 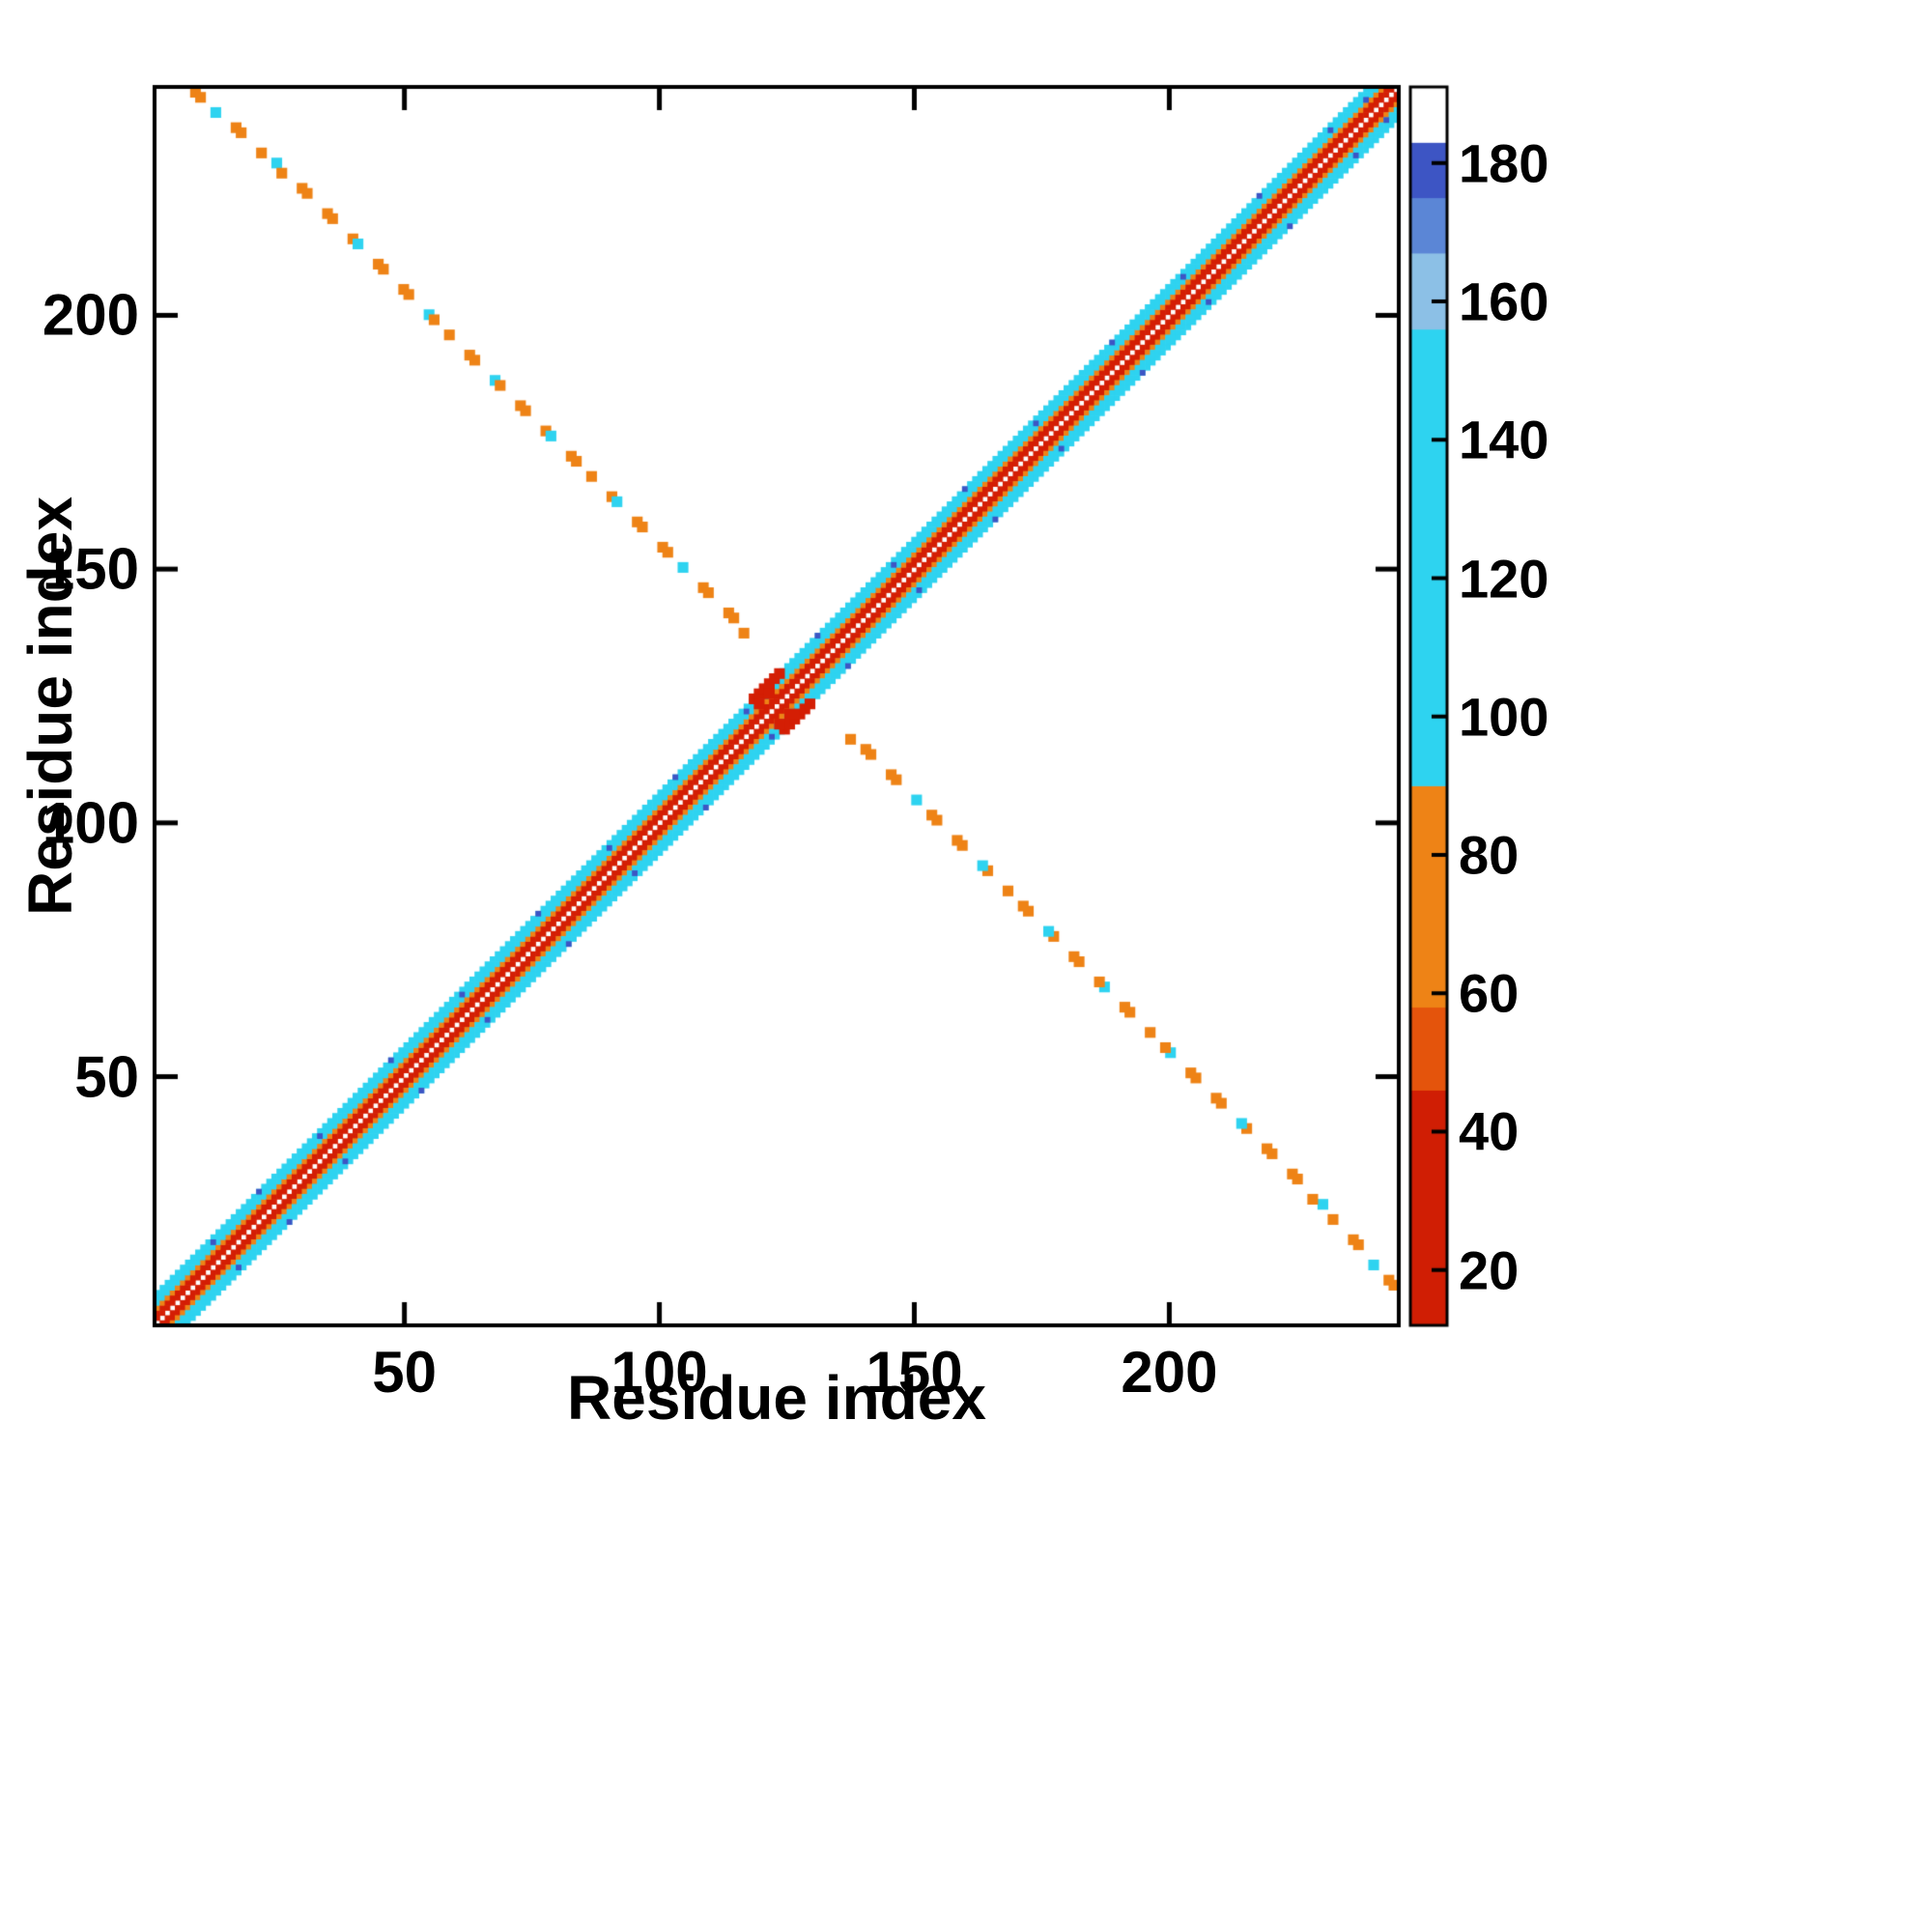 I want to click on x-axis-label: Residue index, so click(x=776, y=1398).